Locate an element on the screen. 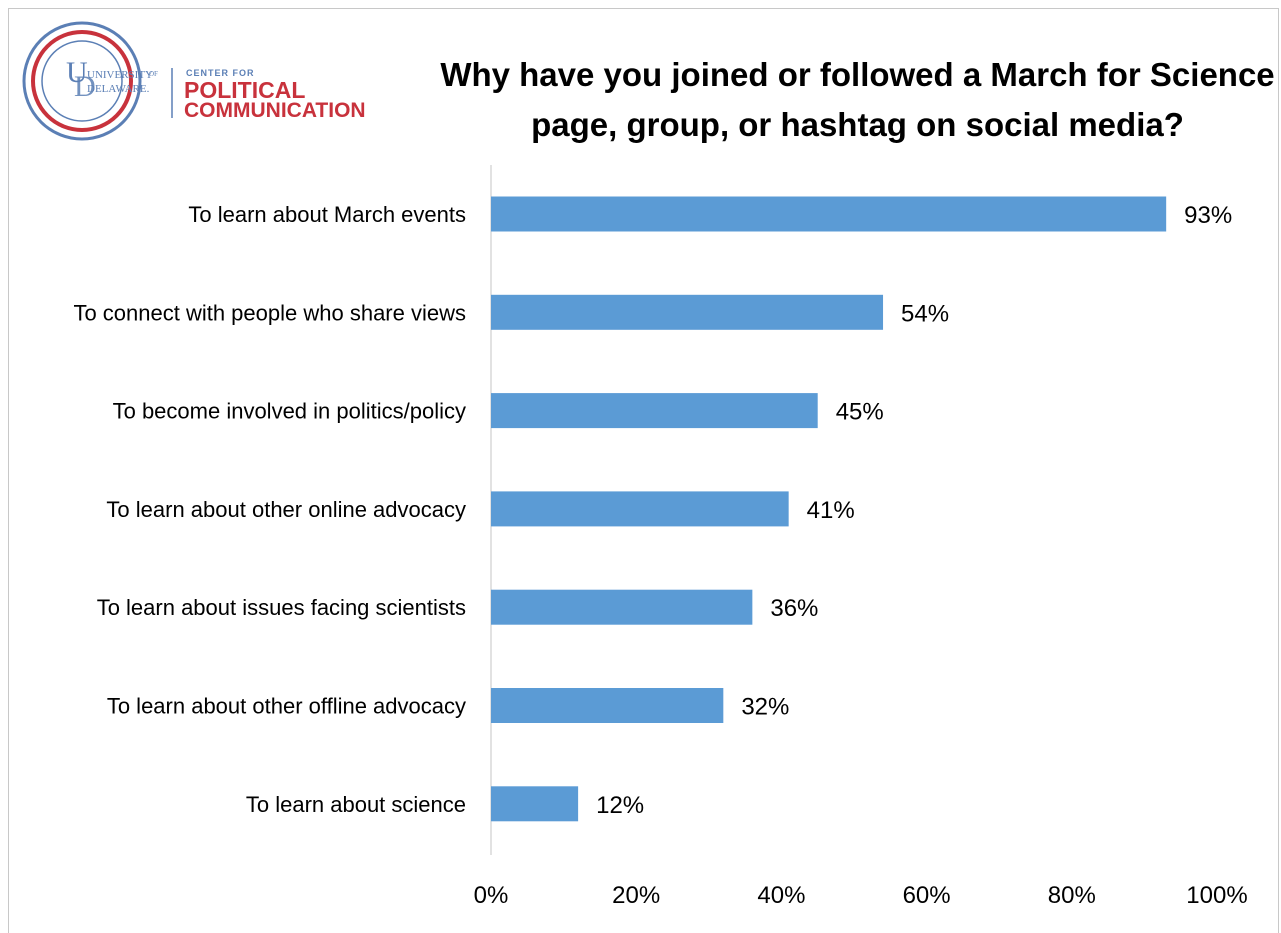 The height and width of the screenshot is (933, 1281). category-label-4: To learn about other online advocacy is located at coordinates (286, 509).